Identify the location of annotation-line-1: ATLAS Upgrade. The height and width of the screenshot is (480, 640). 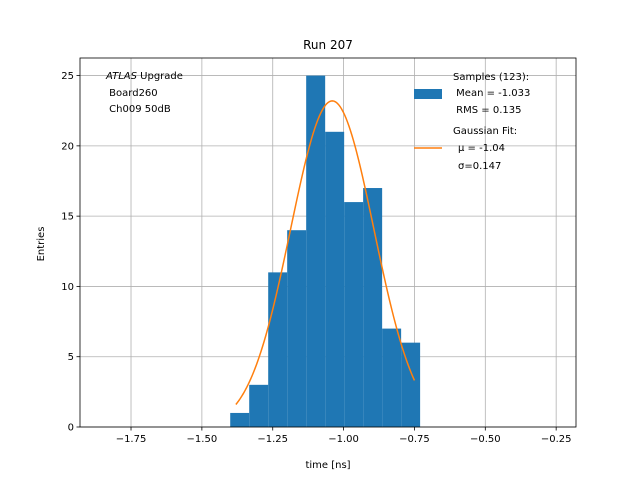
(144, 76).